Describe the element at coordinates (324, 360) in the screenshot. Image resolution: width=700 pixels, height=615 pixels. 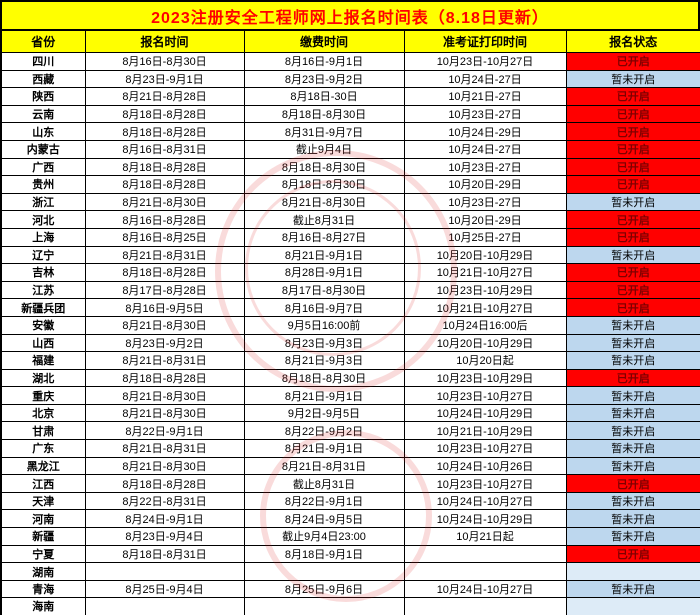
I see `payment-time-cell: 8月21日-9月3日` at that location.